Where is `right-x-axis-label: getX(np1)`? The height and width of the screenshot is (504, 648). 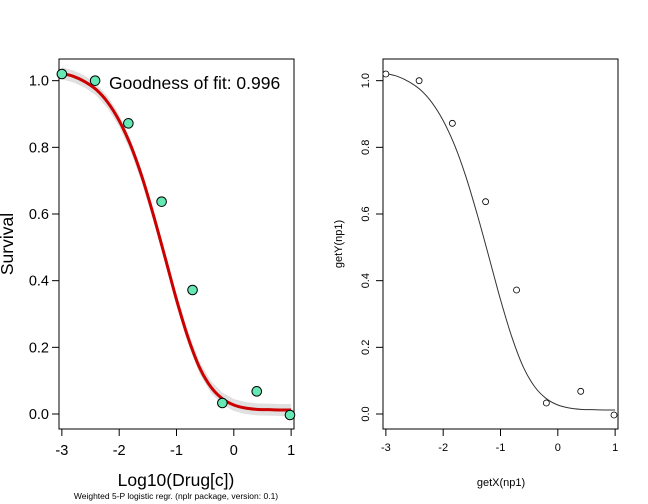 right-x-axis-label: getX(np1) is located at coordinates (501, 483).